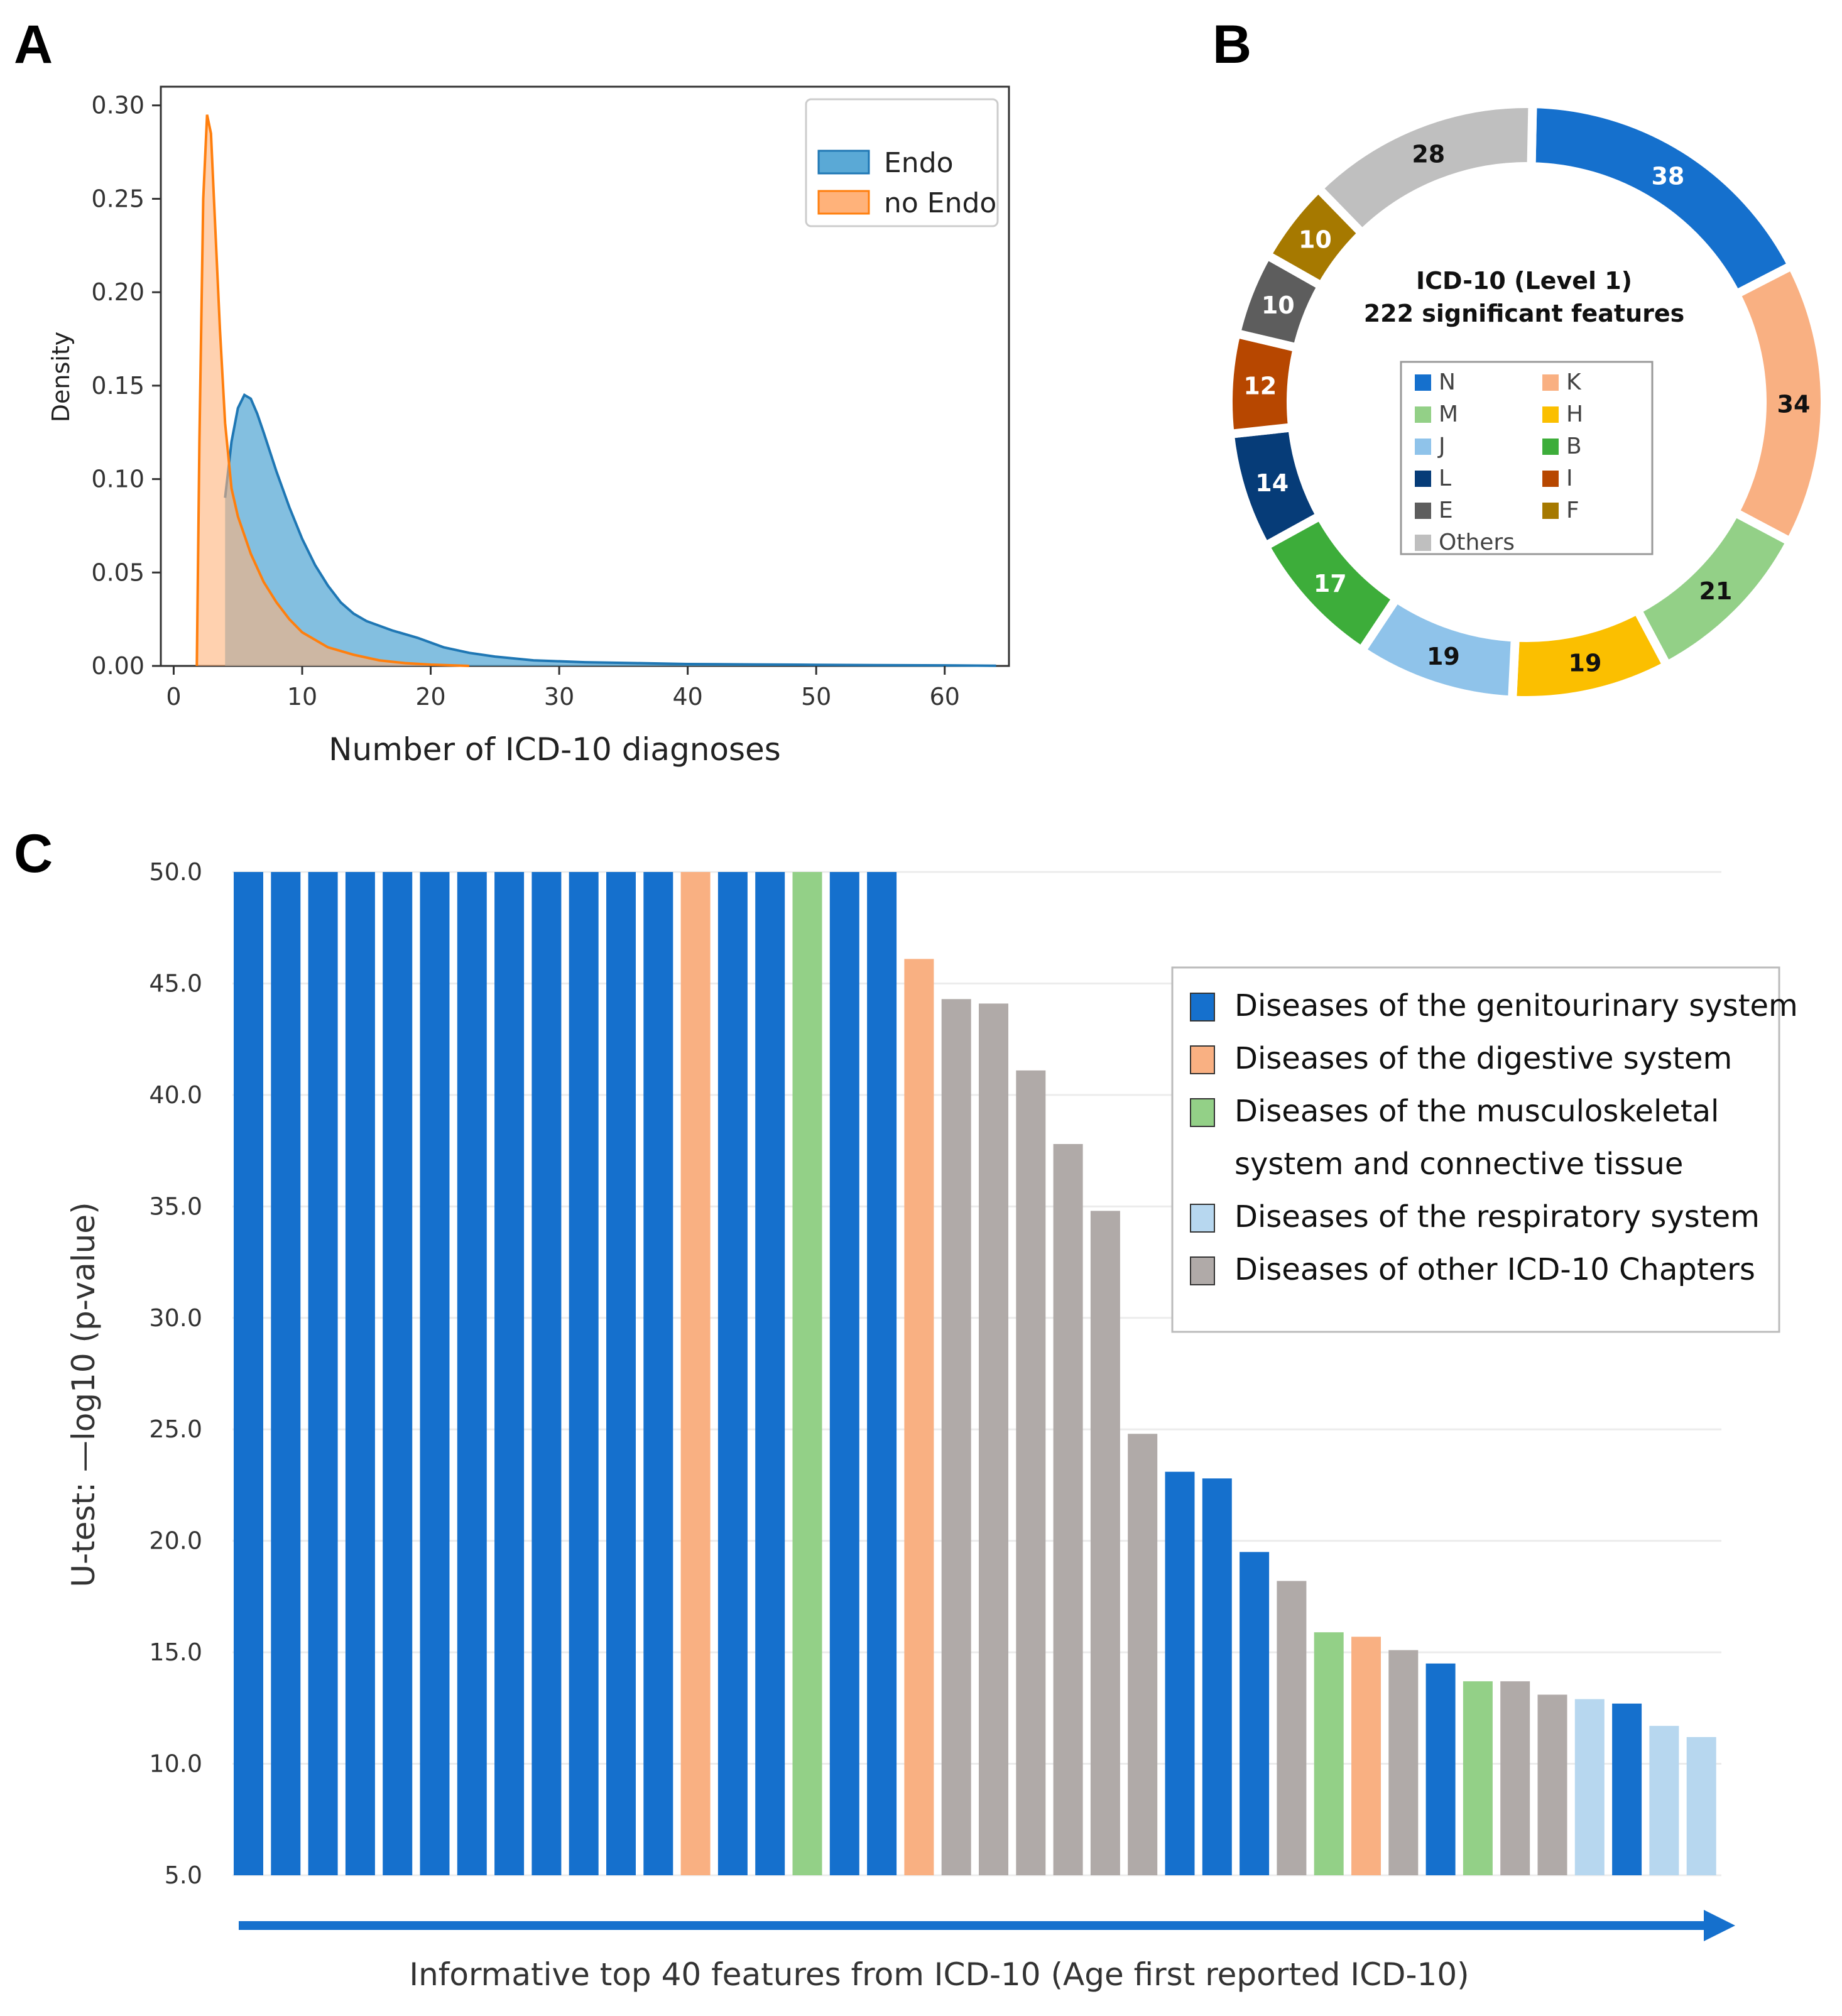 This screenshot has height=2016, width=1842. What do you see at coordinates (175, 1095) in the screenshot?
I see `y-tick-label: 40.0` at bounding box center [175, 1095].